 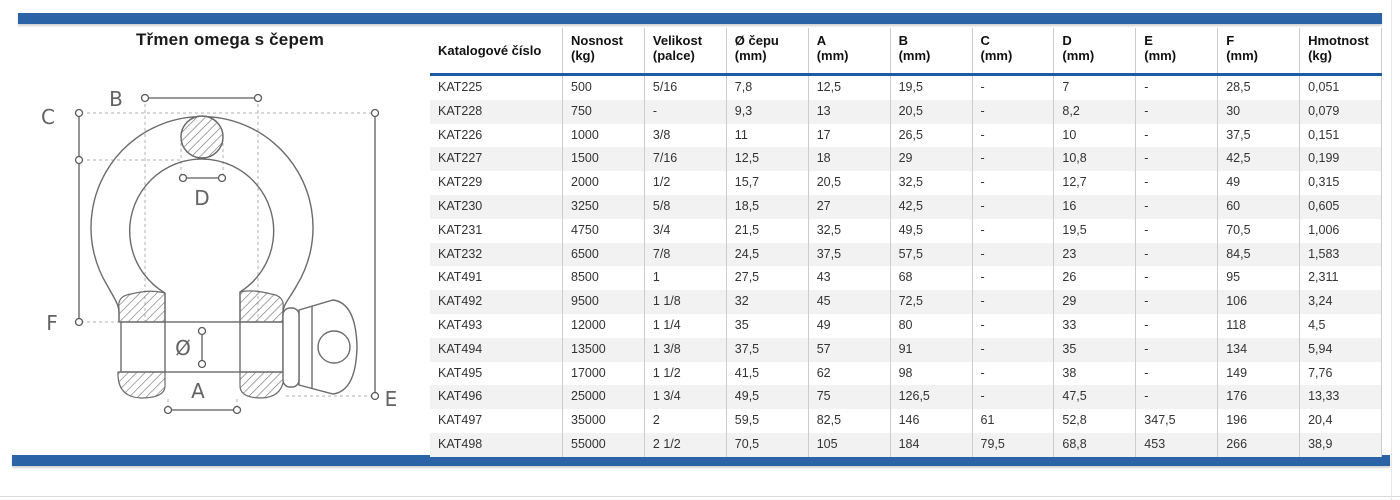 What do you see at coordinates (768, 230) in the screenshot?
I see `table-cell: 21,5` at bounding box center [768, 230].